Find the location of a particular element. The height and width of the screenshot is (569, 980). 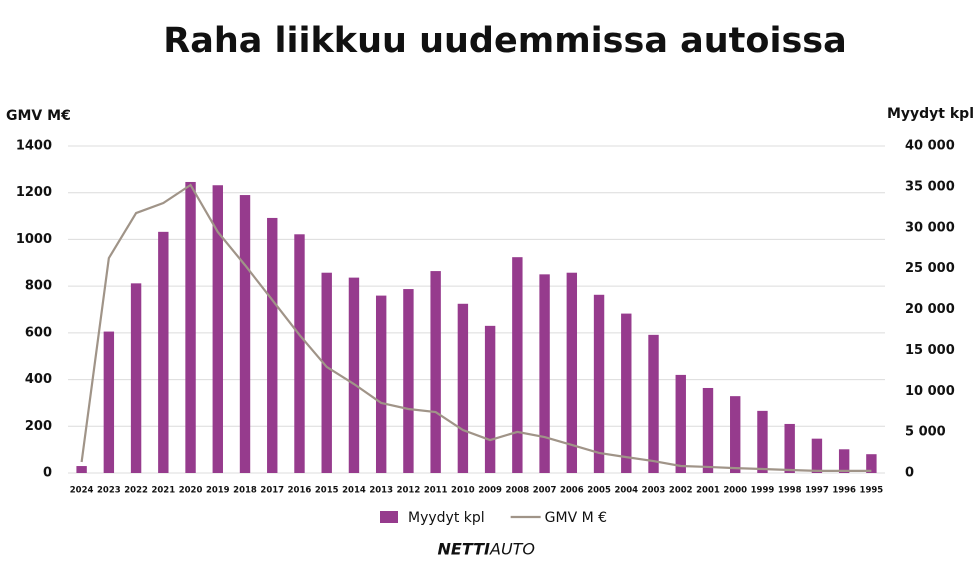

y-axis-title: GMV M€ is located at coordinates (38, 116).